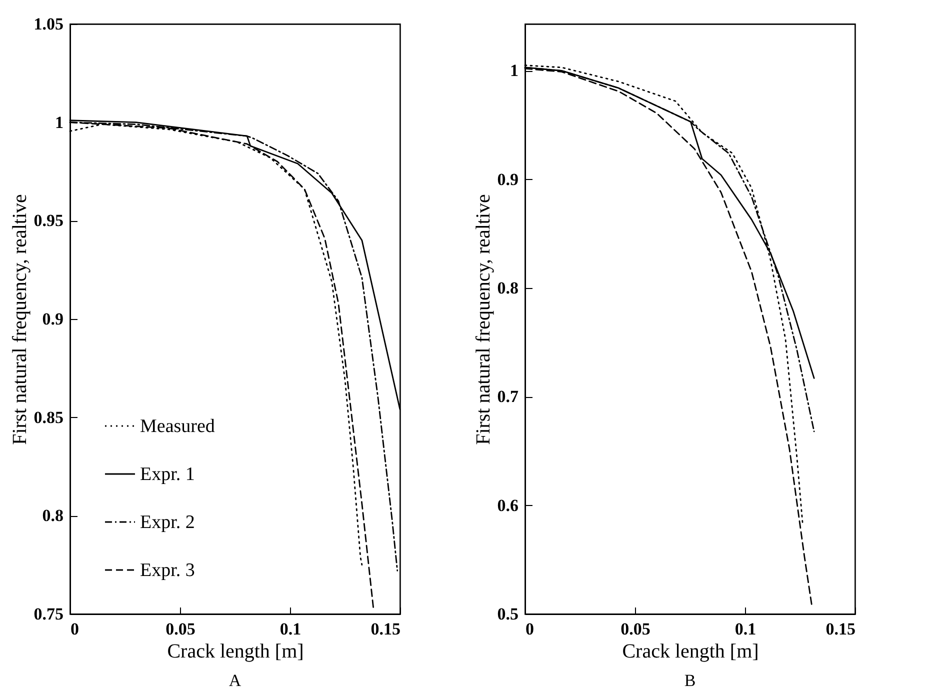  What do you see at coordinates (508, 396) in the screenshot?
I see `y-tick-label: 0.7` at bounding box center [508, 396].